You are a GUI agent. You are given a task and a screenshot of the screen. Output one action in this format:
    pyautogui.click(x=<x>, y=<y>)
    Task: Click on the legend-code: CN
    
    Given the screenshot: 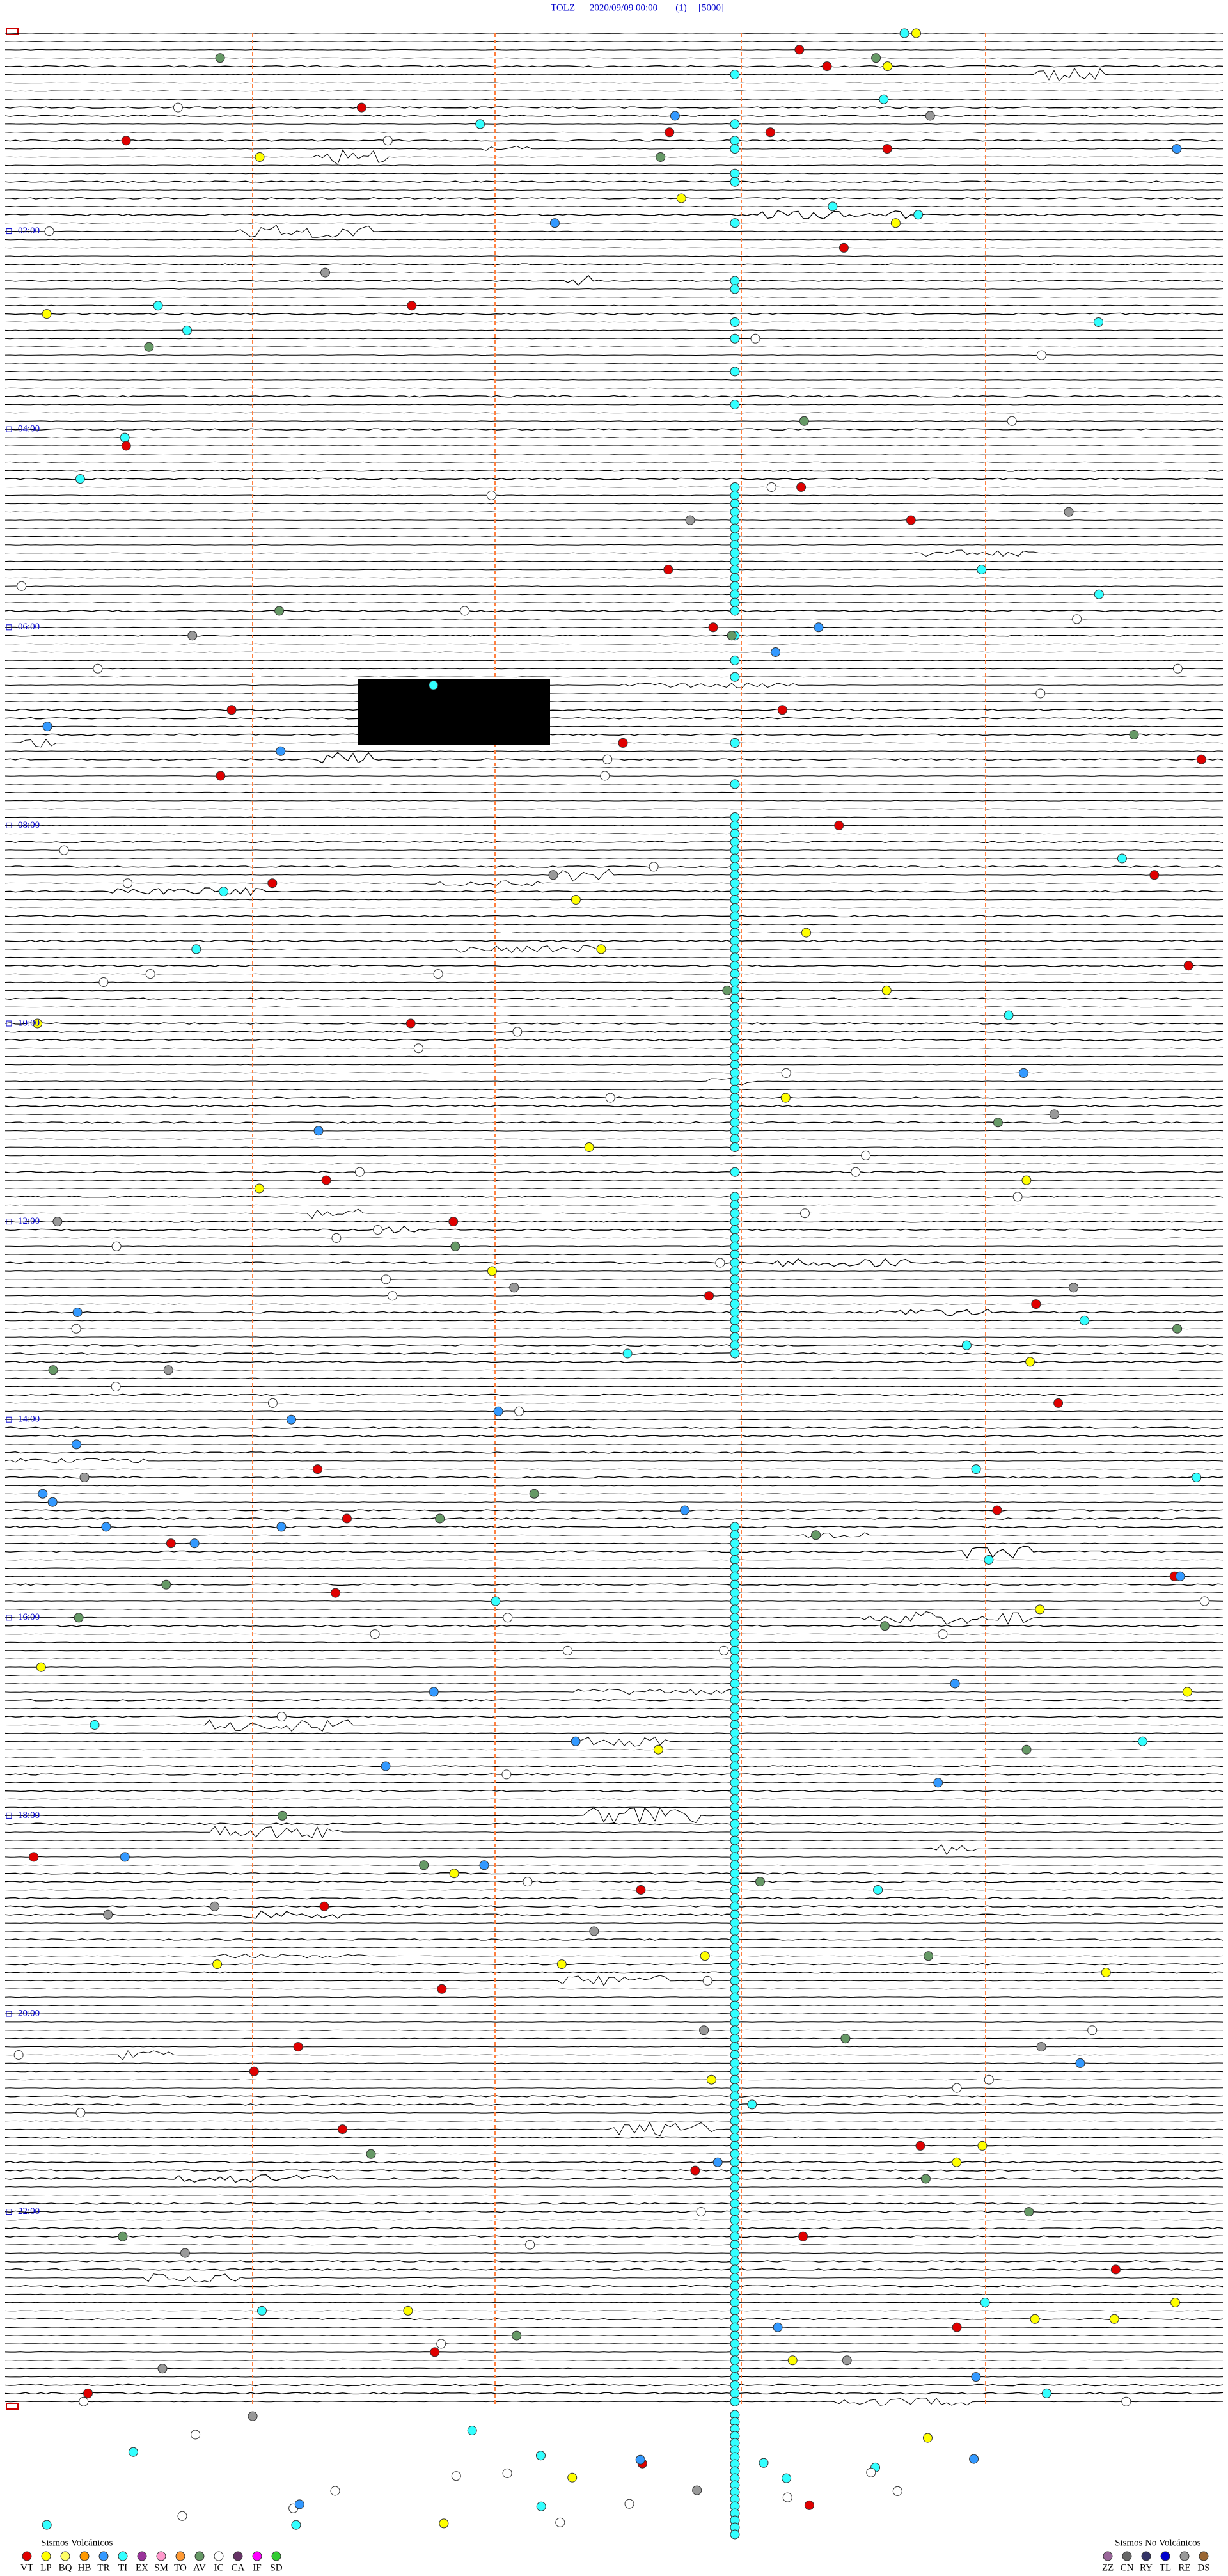 What is the action you would take?
    pyautogui.click(x=1127, y=2568)
    